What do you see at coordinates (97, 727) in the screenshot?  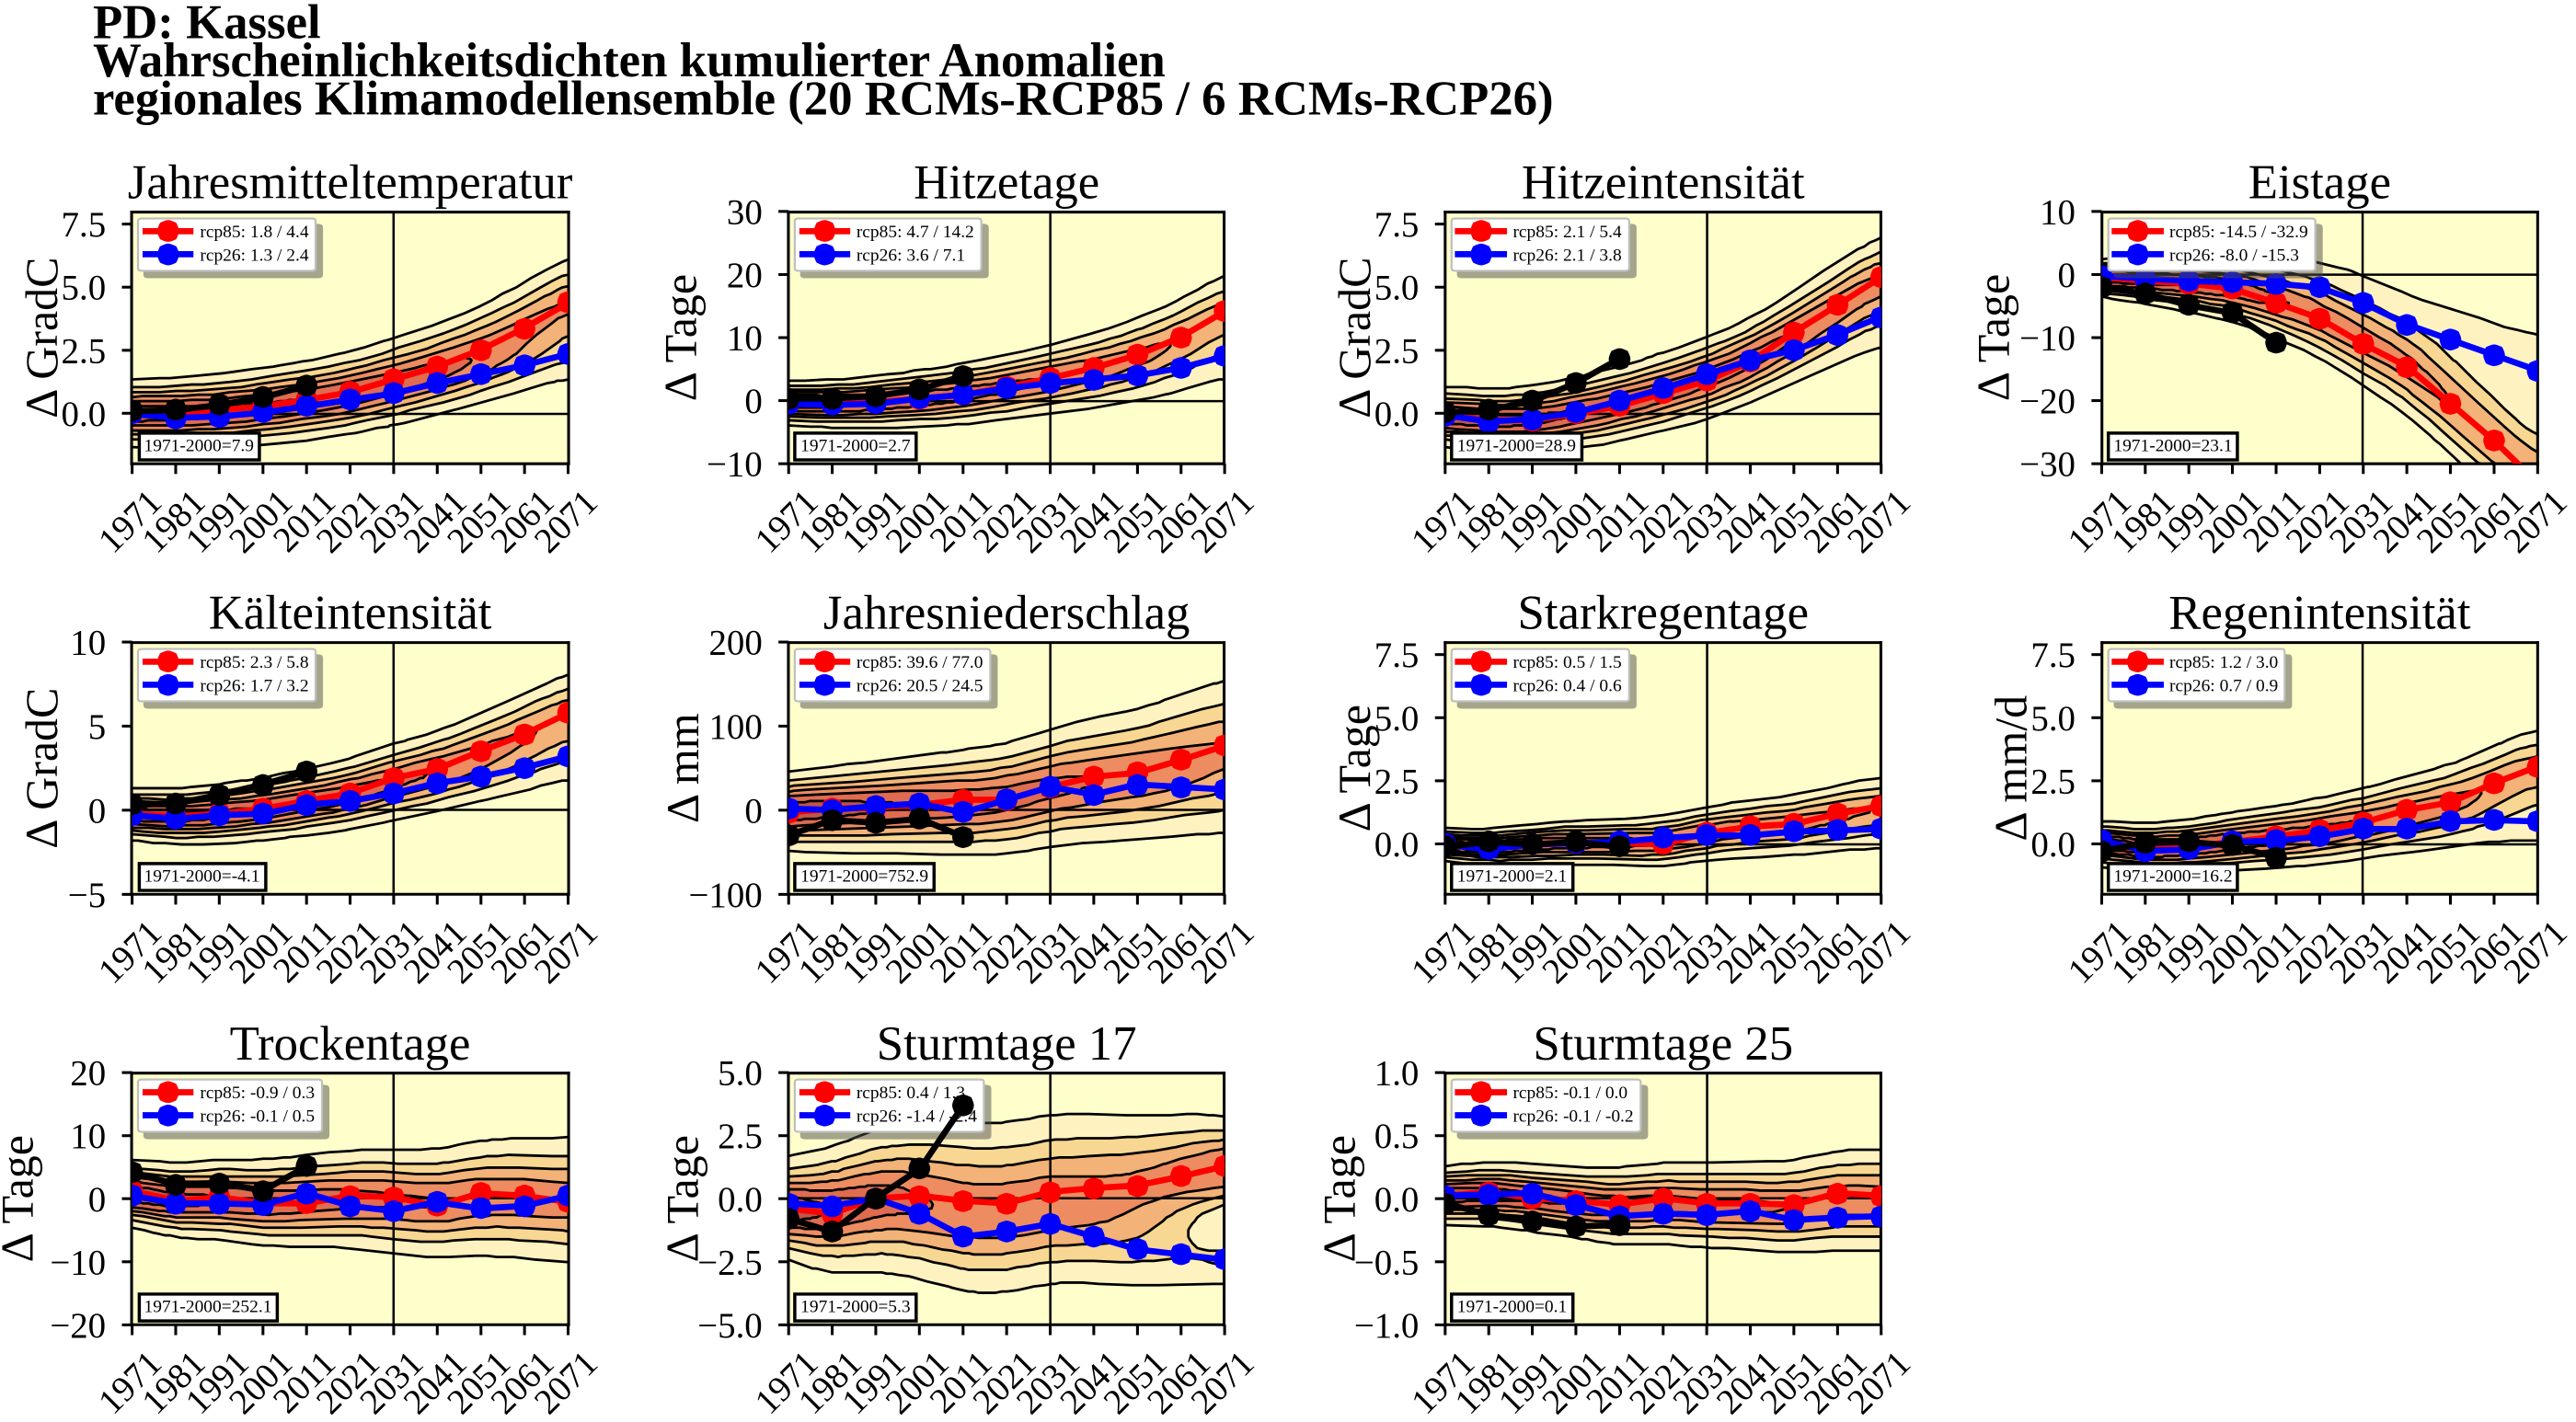 I see `svg-text: 5` at bounding box center [97, 727].